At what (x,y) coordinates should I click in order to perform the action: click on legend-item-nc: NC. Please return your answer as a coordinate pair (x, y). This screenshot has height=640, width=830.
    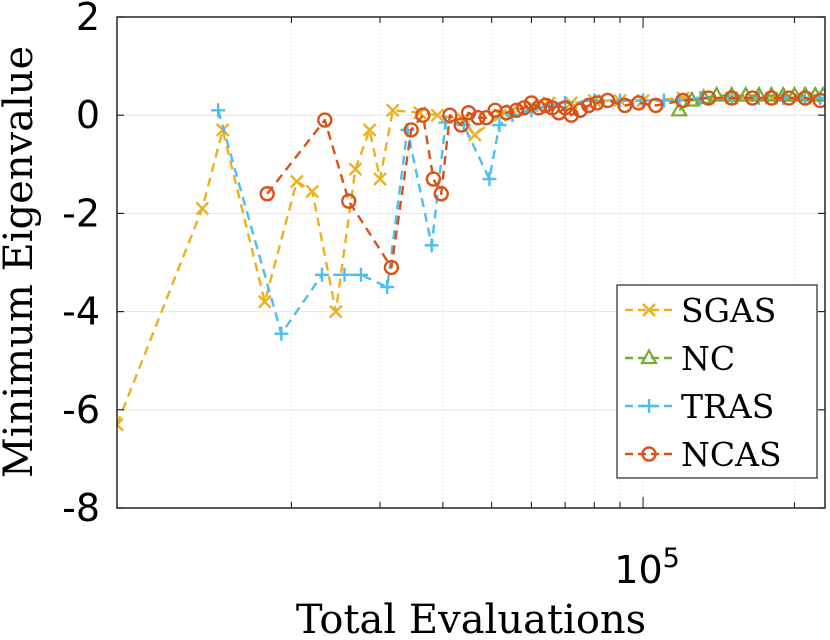
    Looking at the image, I should click on (680, 358).